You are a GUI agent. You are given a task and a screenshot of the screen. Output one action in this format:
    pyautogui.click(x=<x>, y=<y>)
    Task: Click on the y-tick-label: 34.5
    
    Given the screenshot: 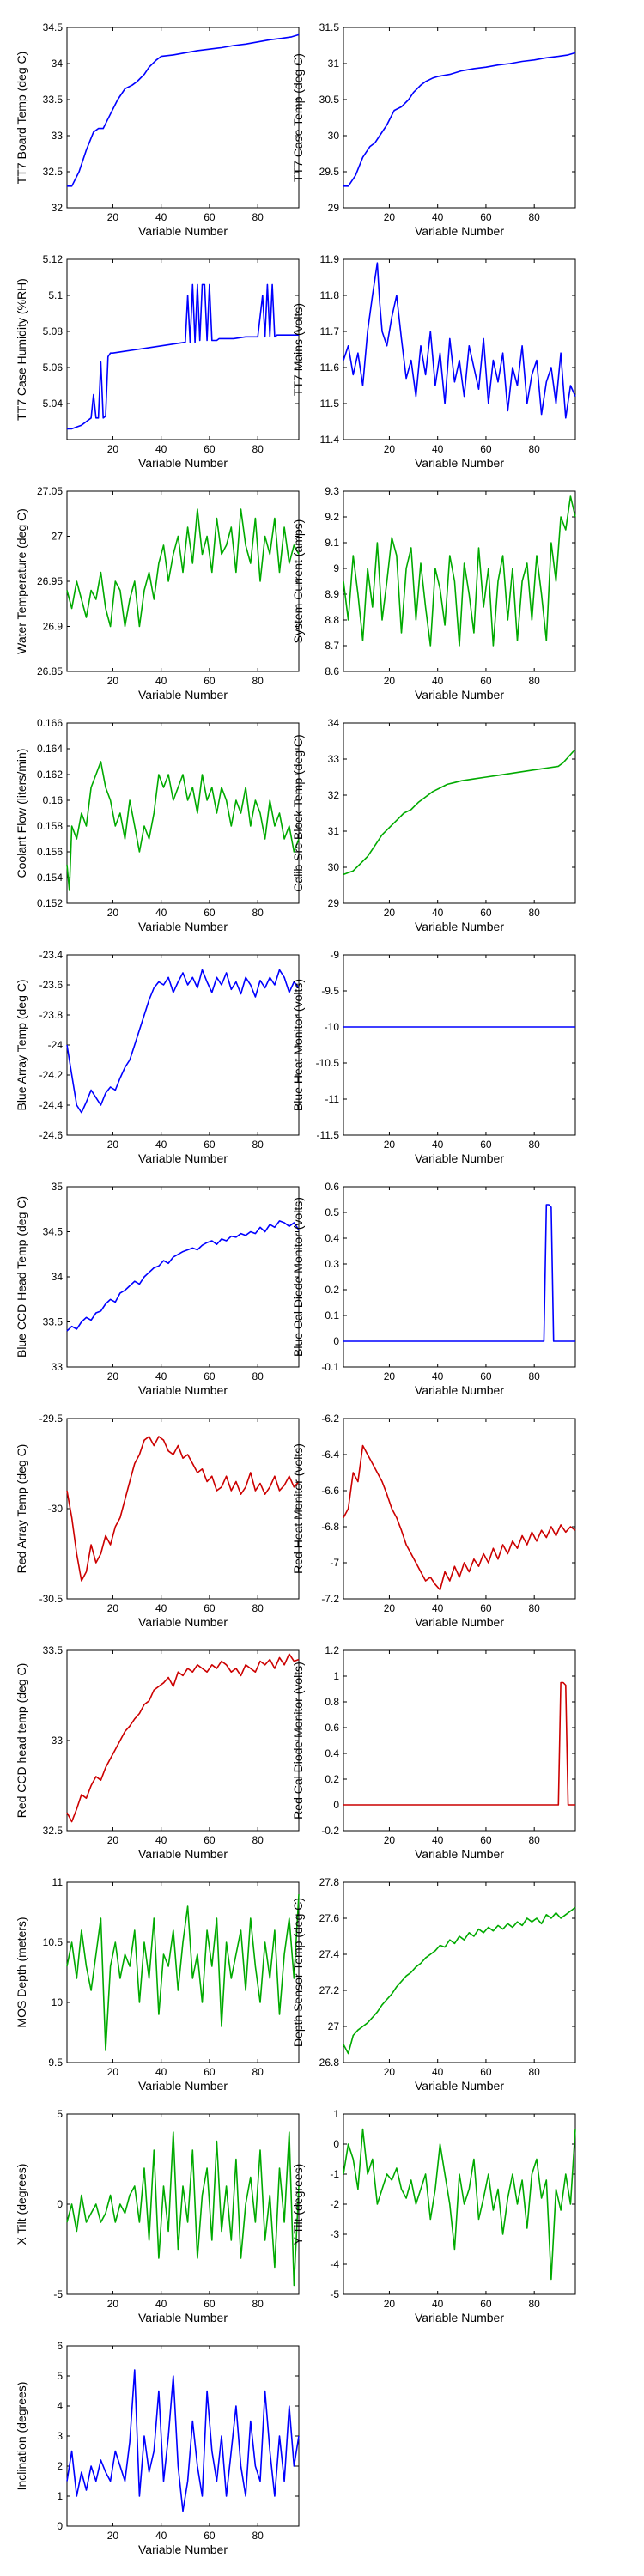 What is the action you would take?
    pyautogui.click(x=53, y=1232)
    